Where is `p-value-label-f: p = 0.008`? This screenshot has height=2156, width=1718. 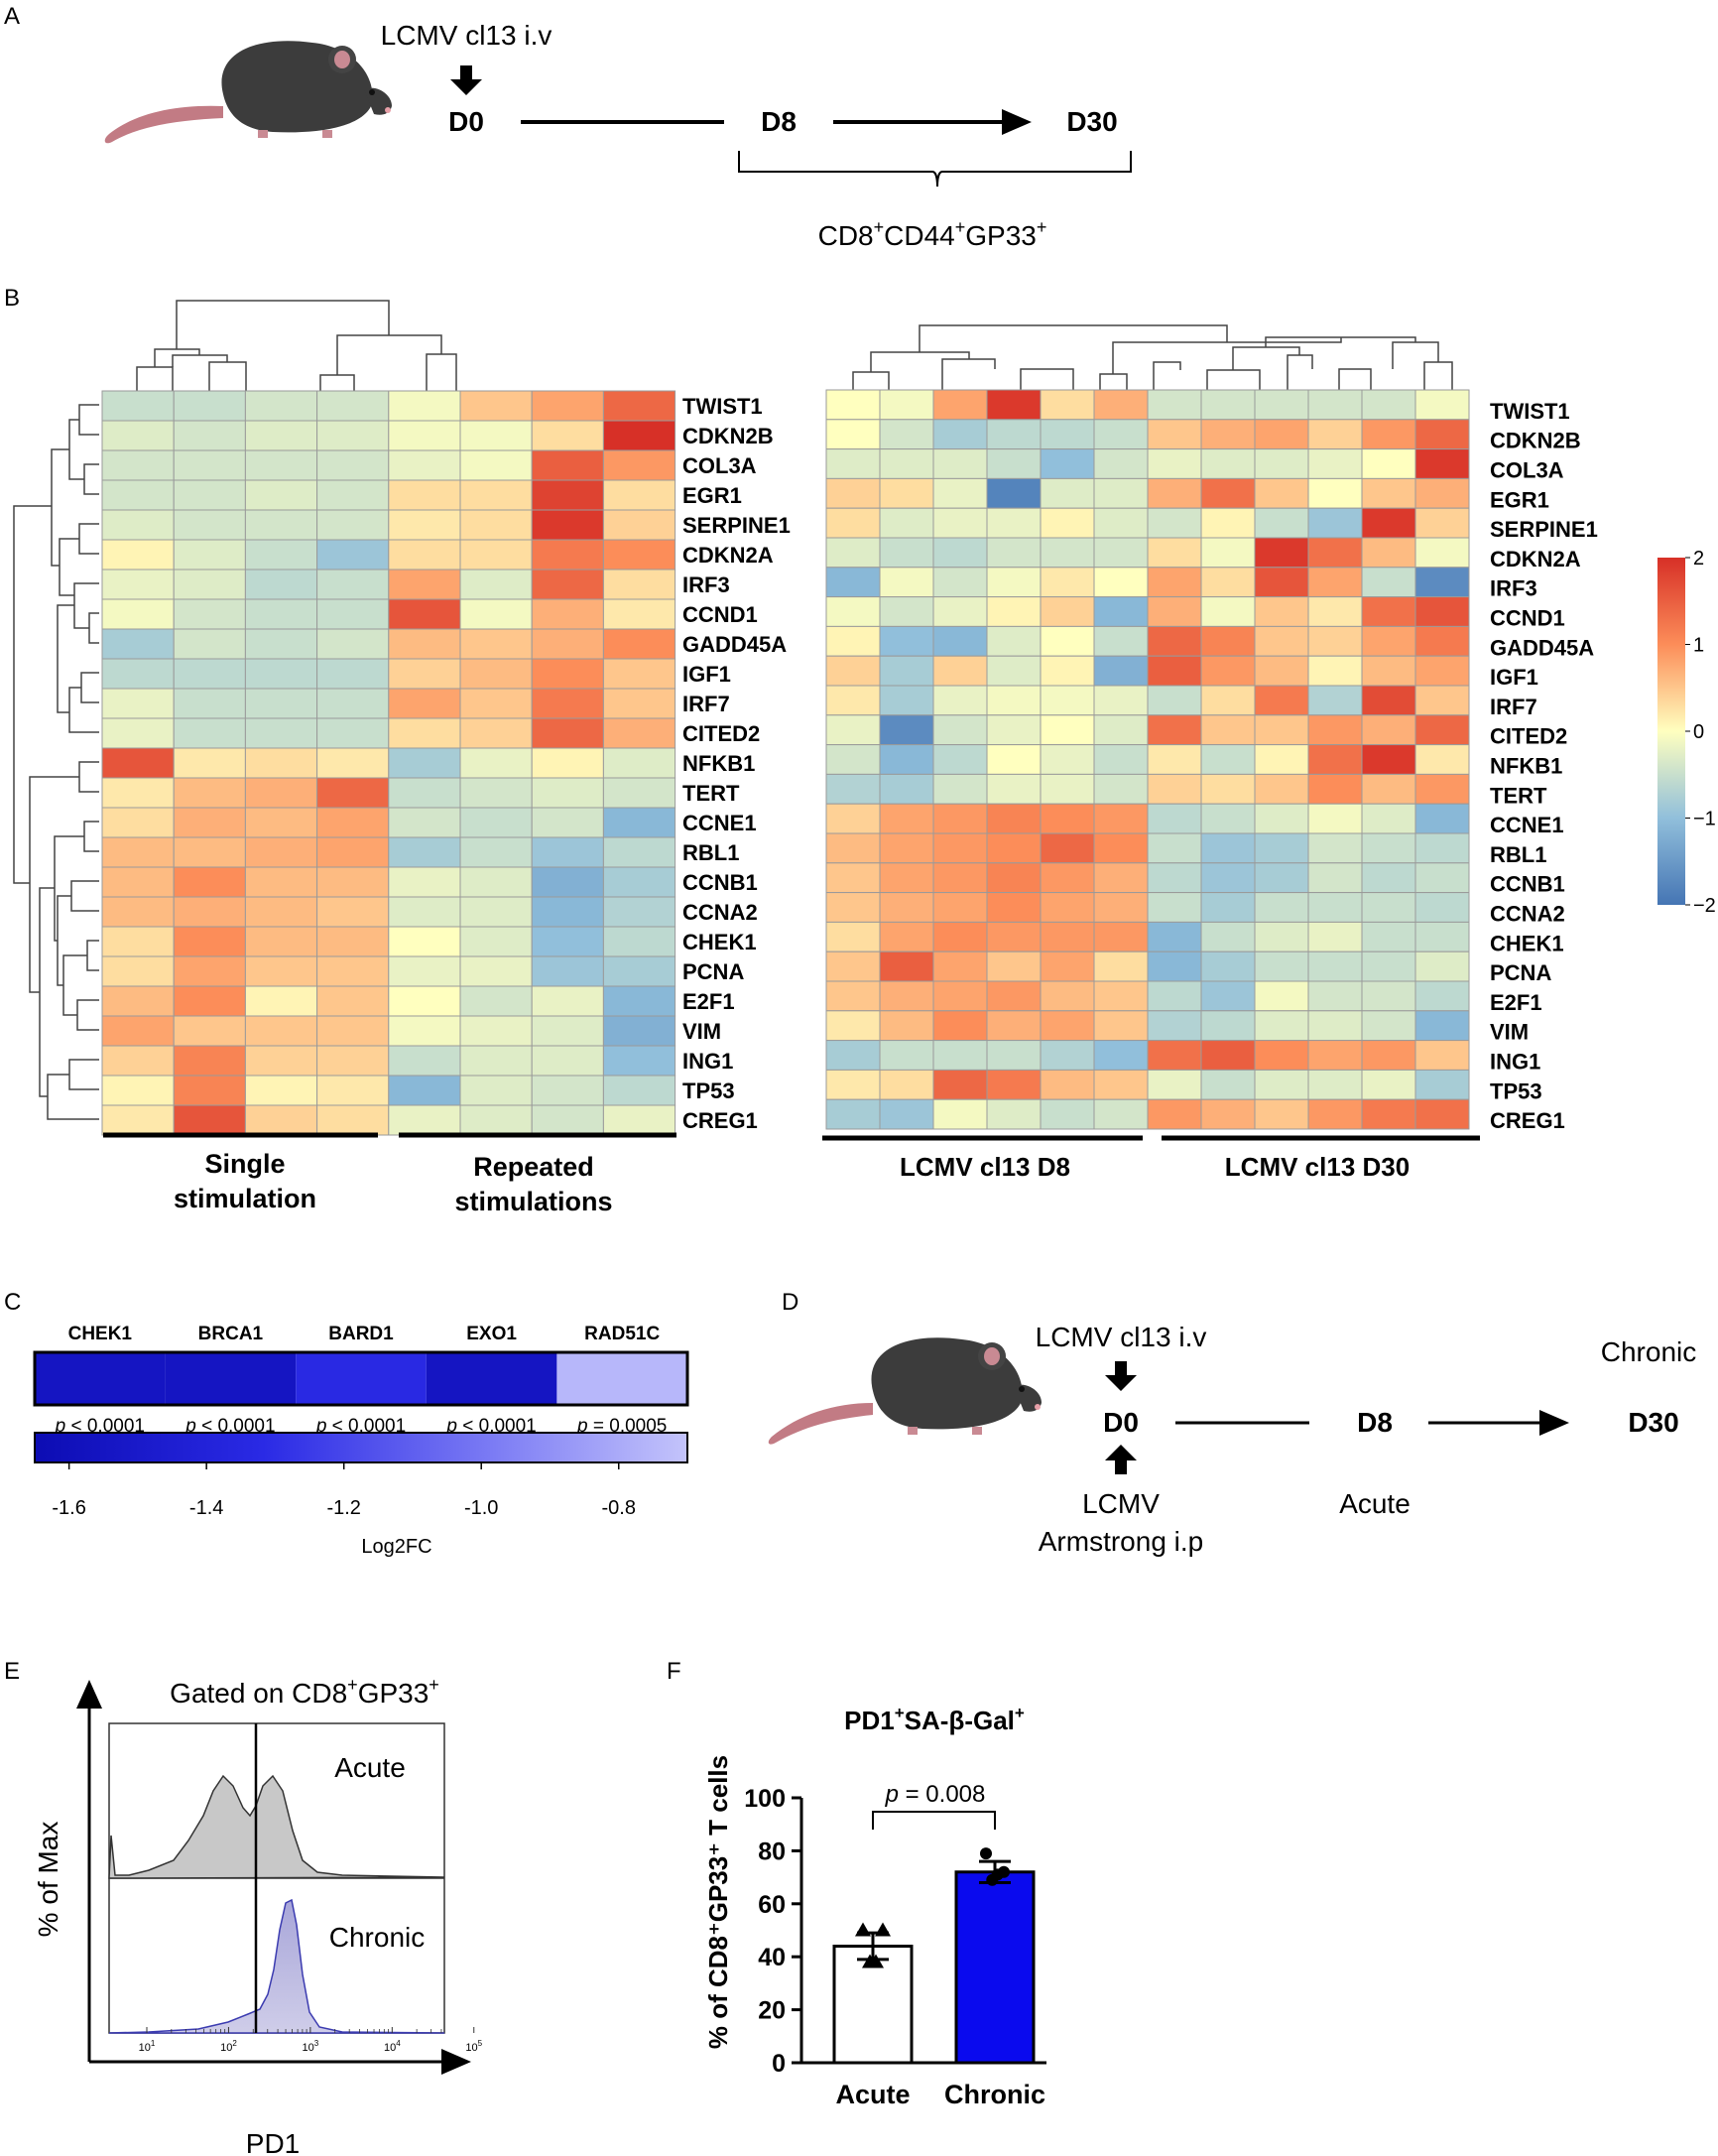 p-value-label-f: p = 0.008 is located at coordinates (935, 1794).